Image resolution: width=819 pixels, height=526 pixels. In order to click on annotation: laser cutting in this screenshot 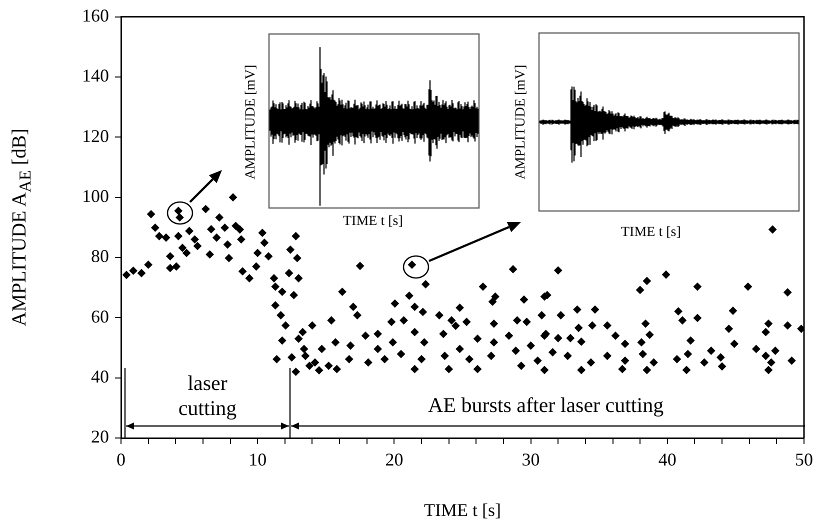, I will do `click(207, 396)`.